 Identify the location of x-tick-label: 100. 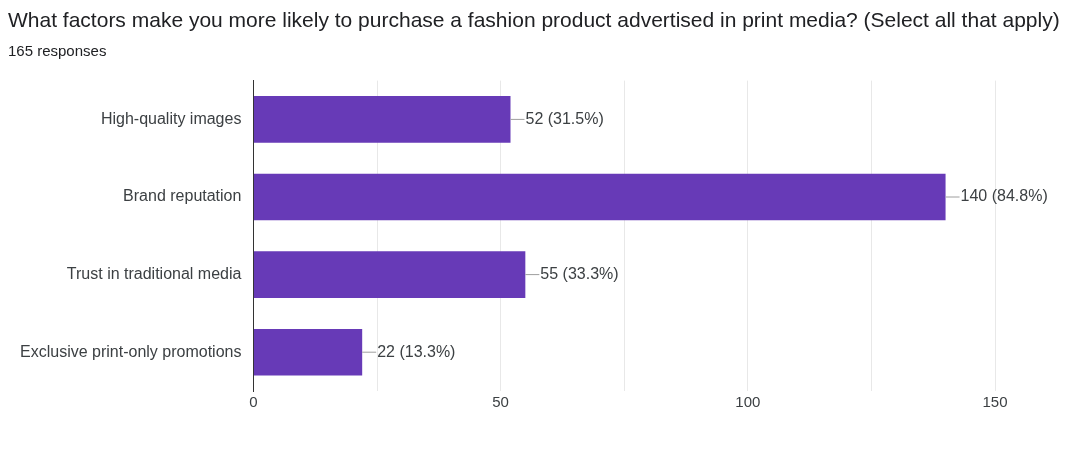
(748, 402).